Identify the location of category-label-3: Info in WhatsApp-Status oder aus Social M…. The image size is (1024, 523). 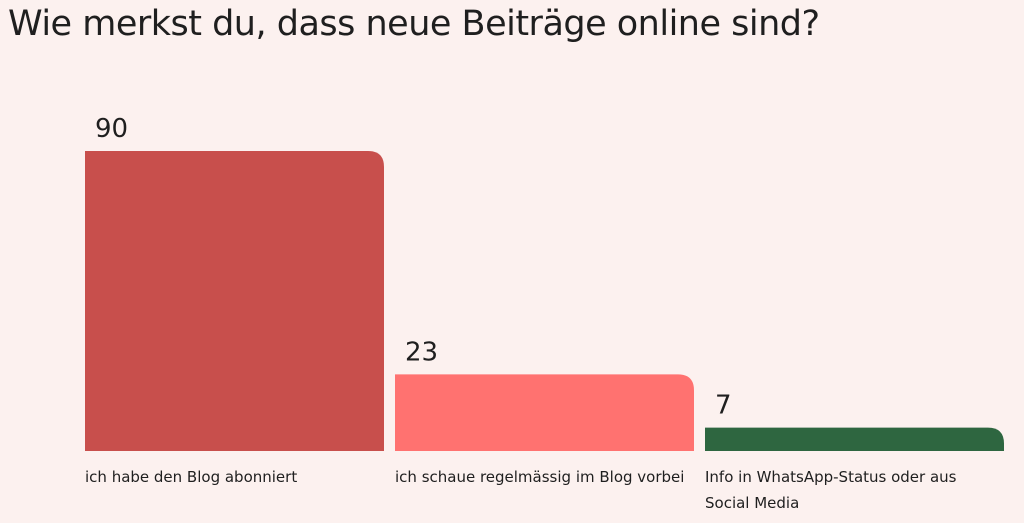
(831, 490).